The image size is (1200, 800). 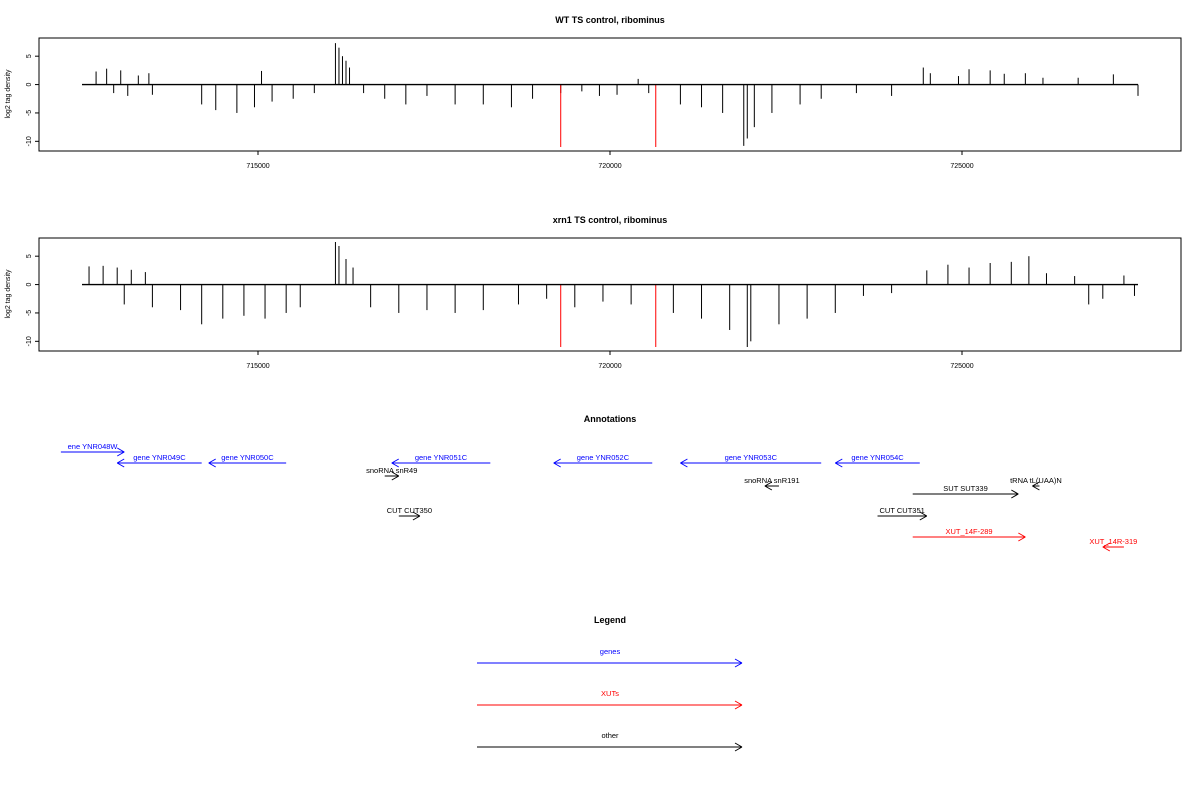 I want to click on wt-y-axis: -10 -5 0 5, so click(x=32, y=100).